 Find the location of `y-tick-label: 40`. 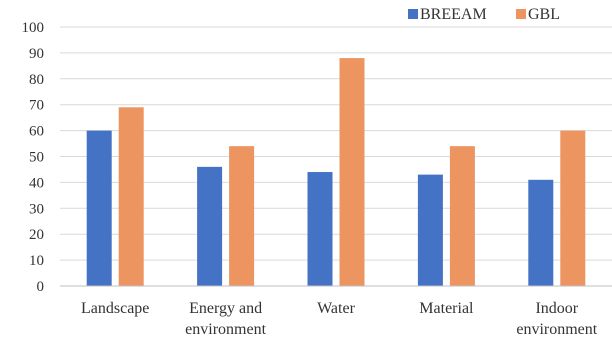

y-tick-label: 40 is located at coordinates (36, 183).